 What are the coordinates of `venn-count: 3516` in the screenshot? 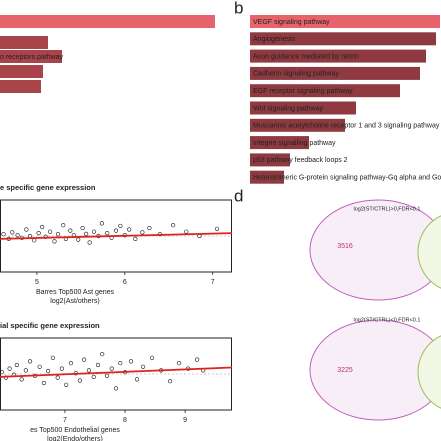 It's located at (345, 246).